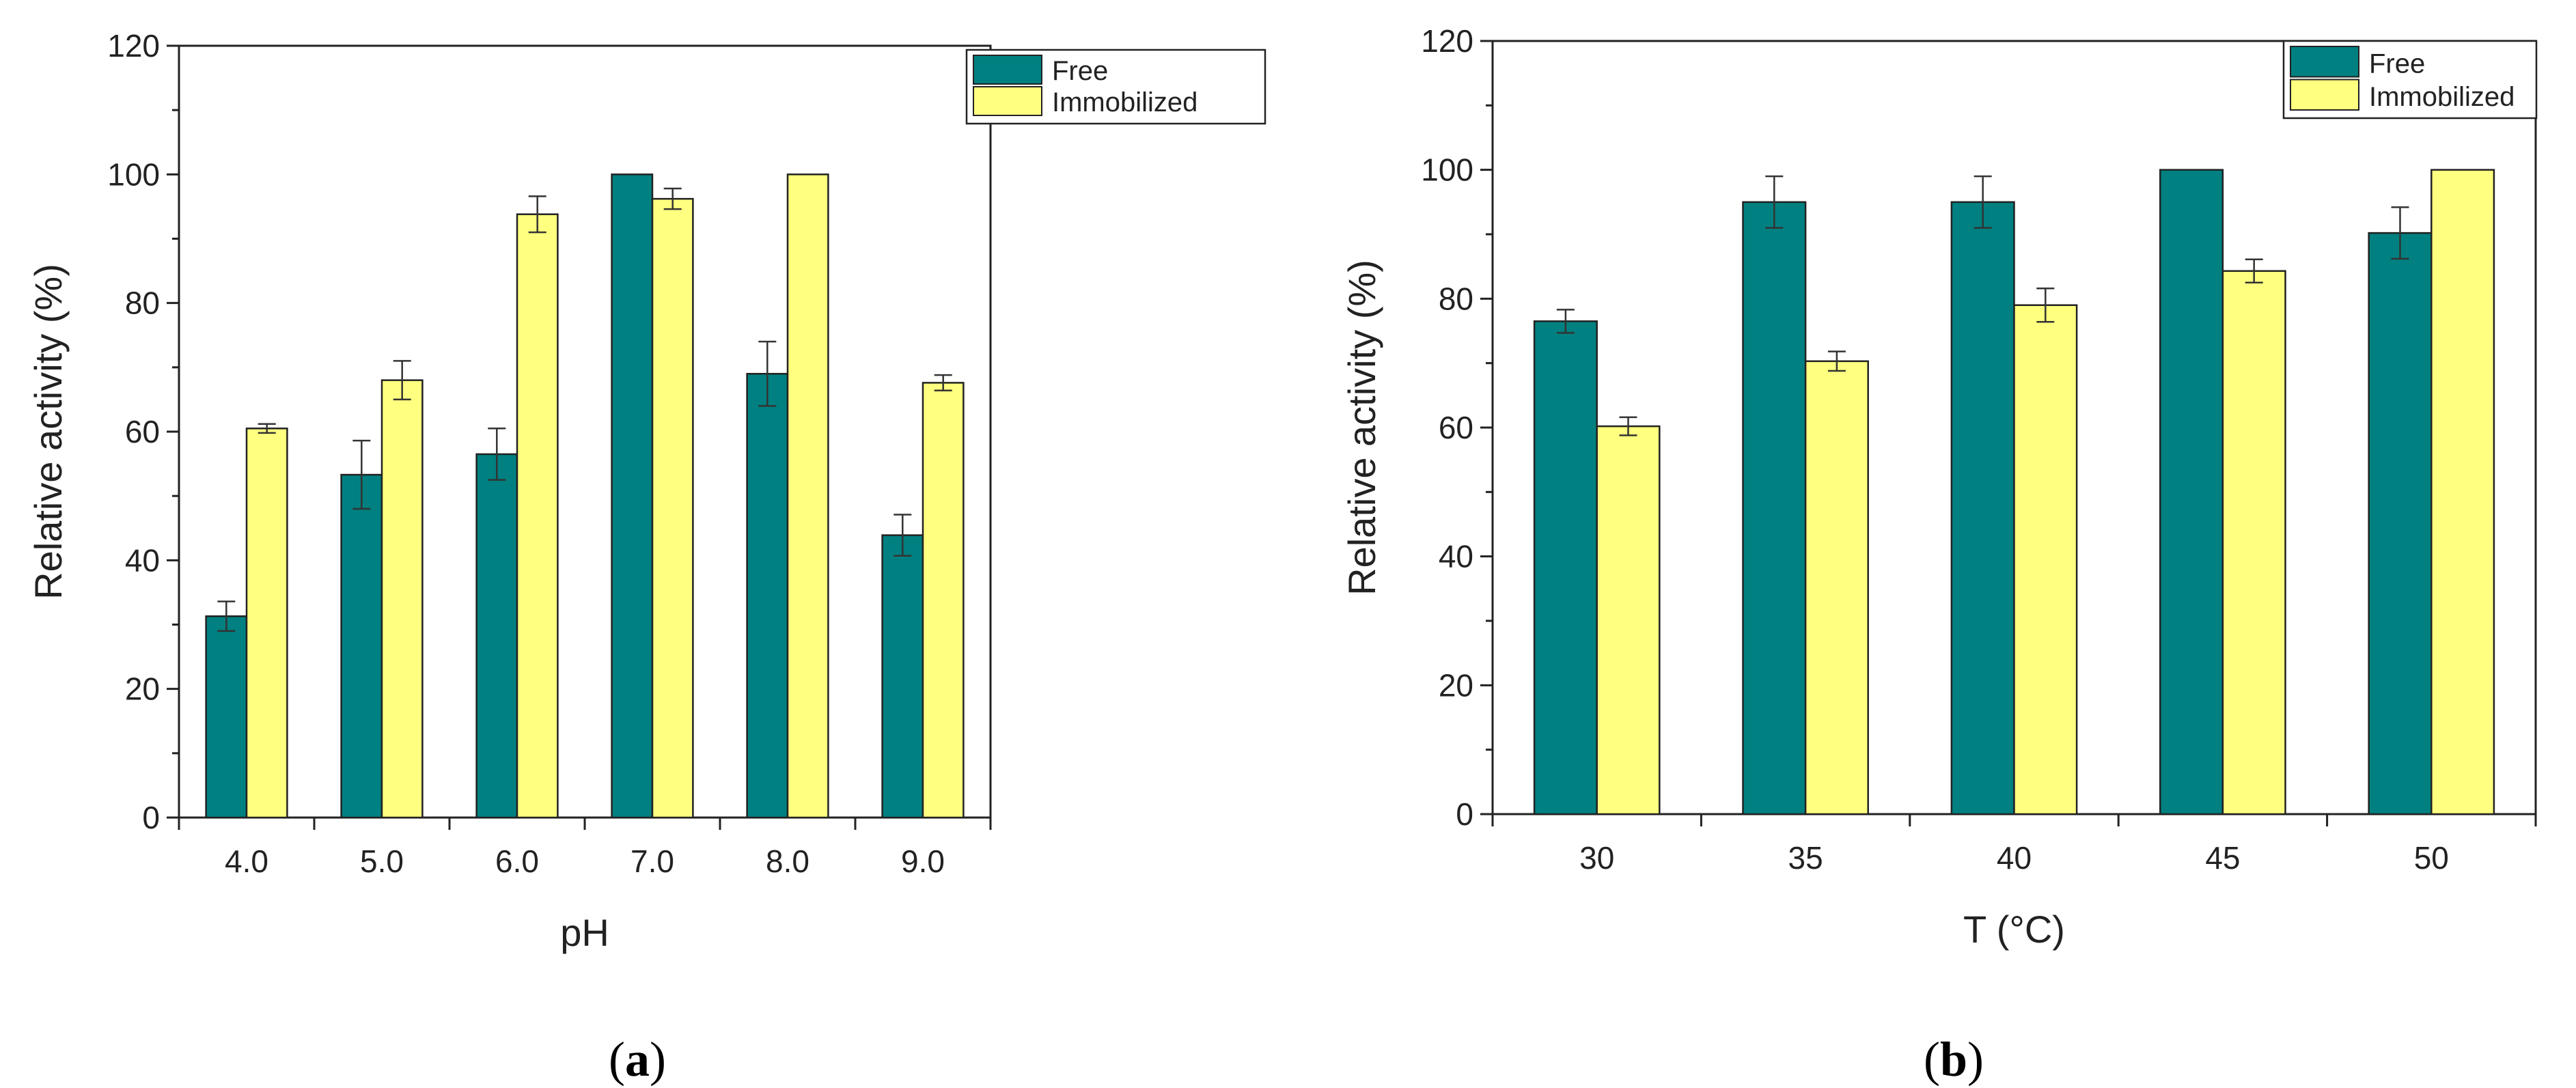 Image resolution: width=2576 pixels, height=1088 pixels. What do you see at coordinates (1597, 858) in the screenshot?
I see `x-tick-label: 30` at bounding box center [1597, 858].